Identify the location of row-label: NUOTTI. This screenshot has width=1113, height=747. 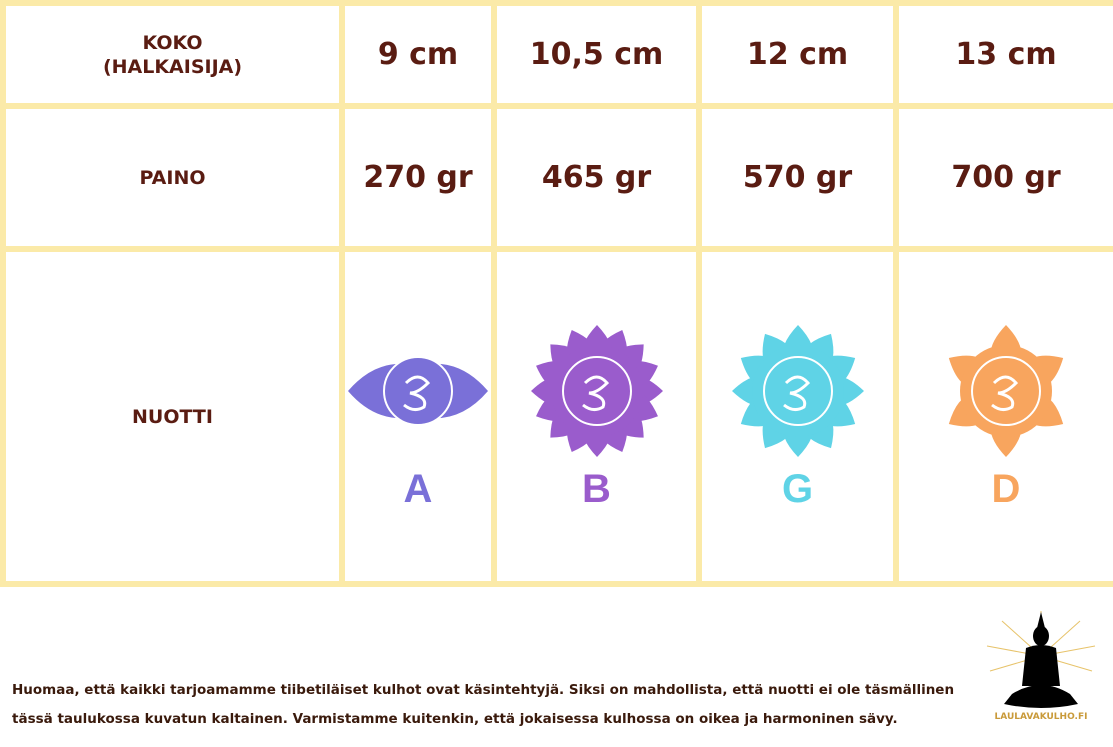
(172, 416).